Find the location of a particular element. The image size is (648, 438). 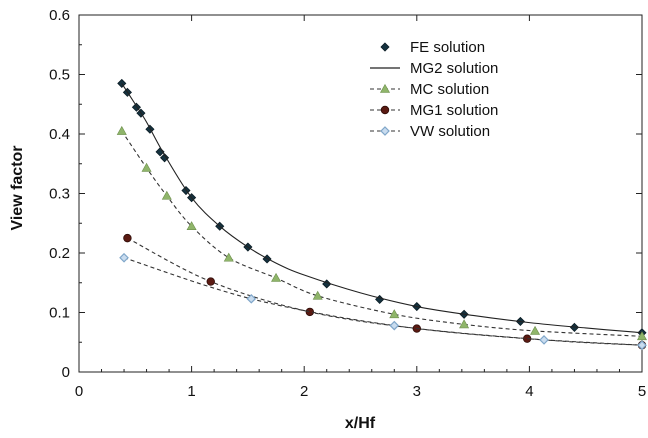

y-tick-label: 0.4 is located at coordinates (59, 134).